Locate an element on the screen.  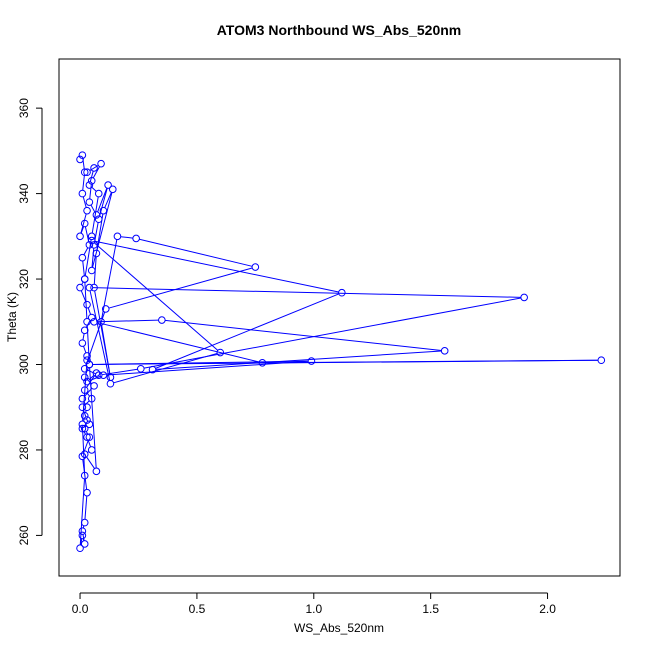
y-tick-label: 360 is located at coordinates (24, 108).